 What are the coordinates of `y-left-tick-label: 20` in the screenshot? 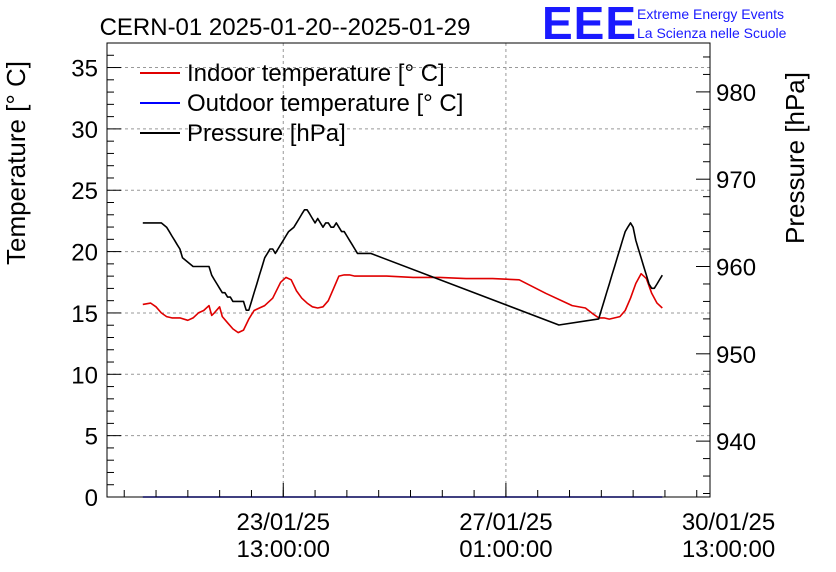 It's located at (84, 253).